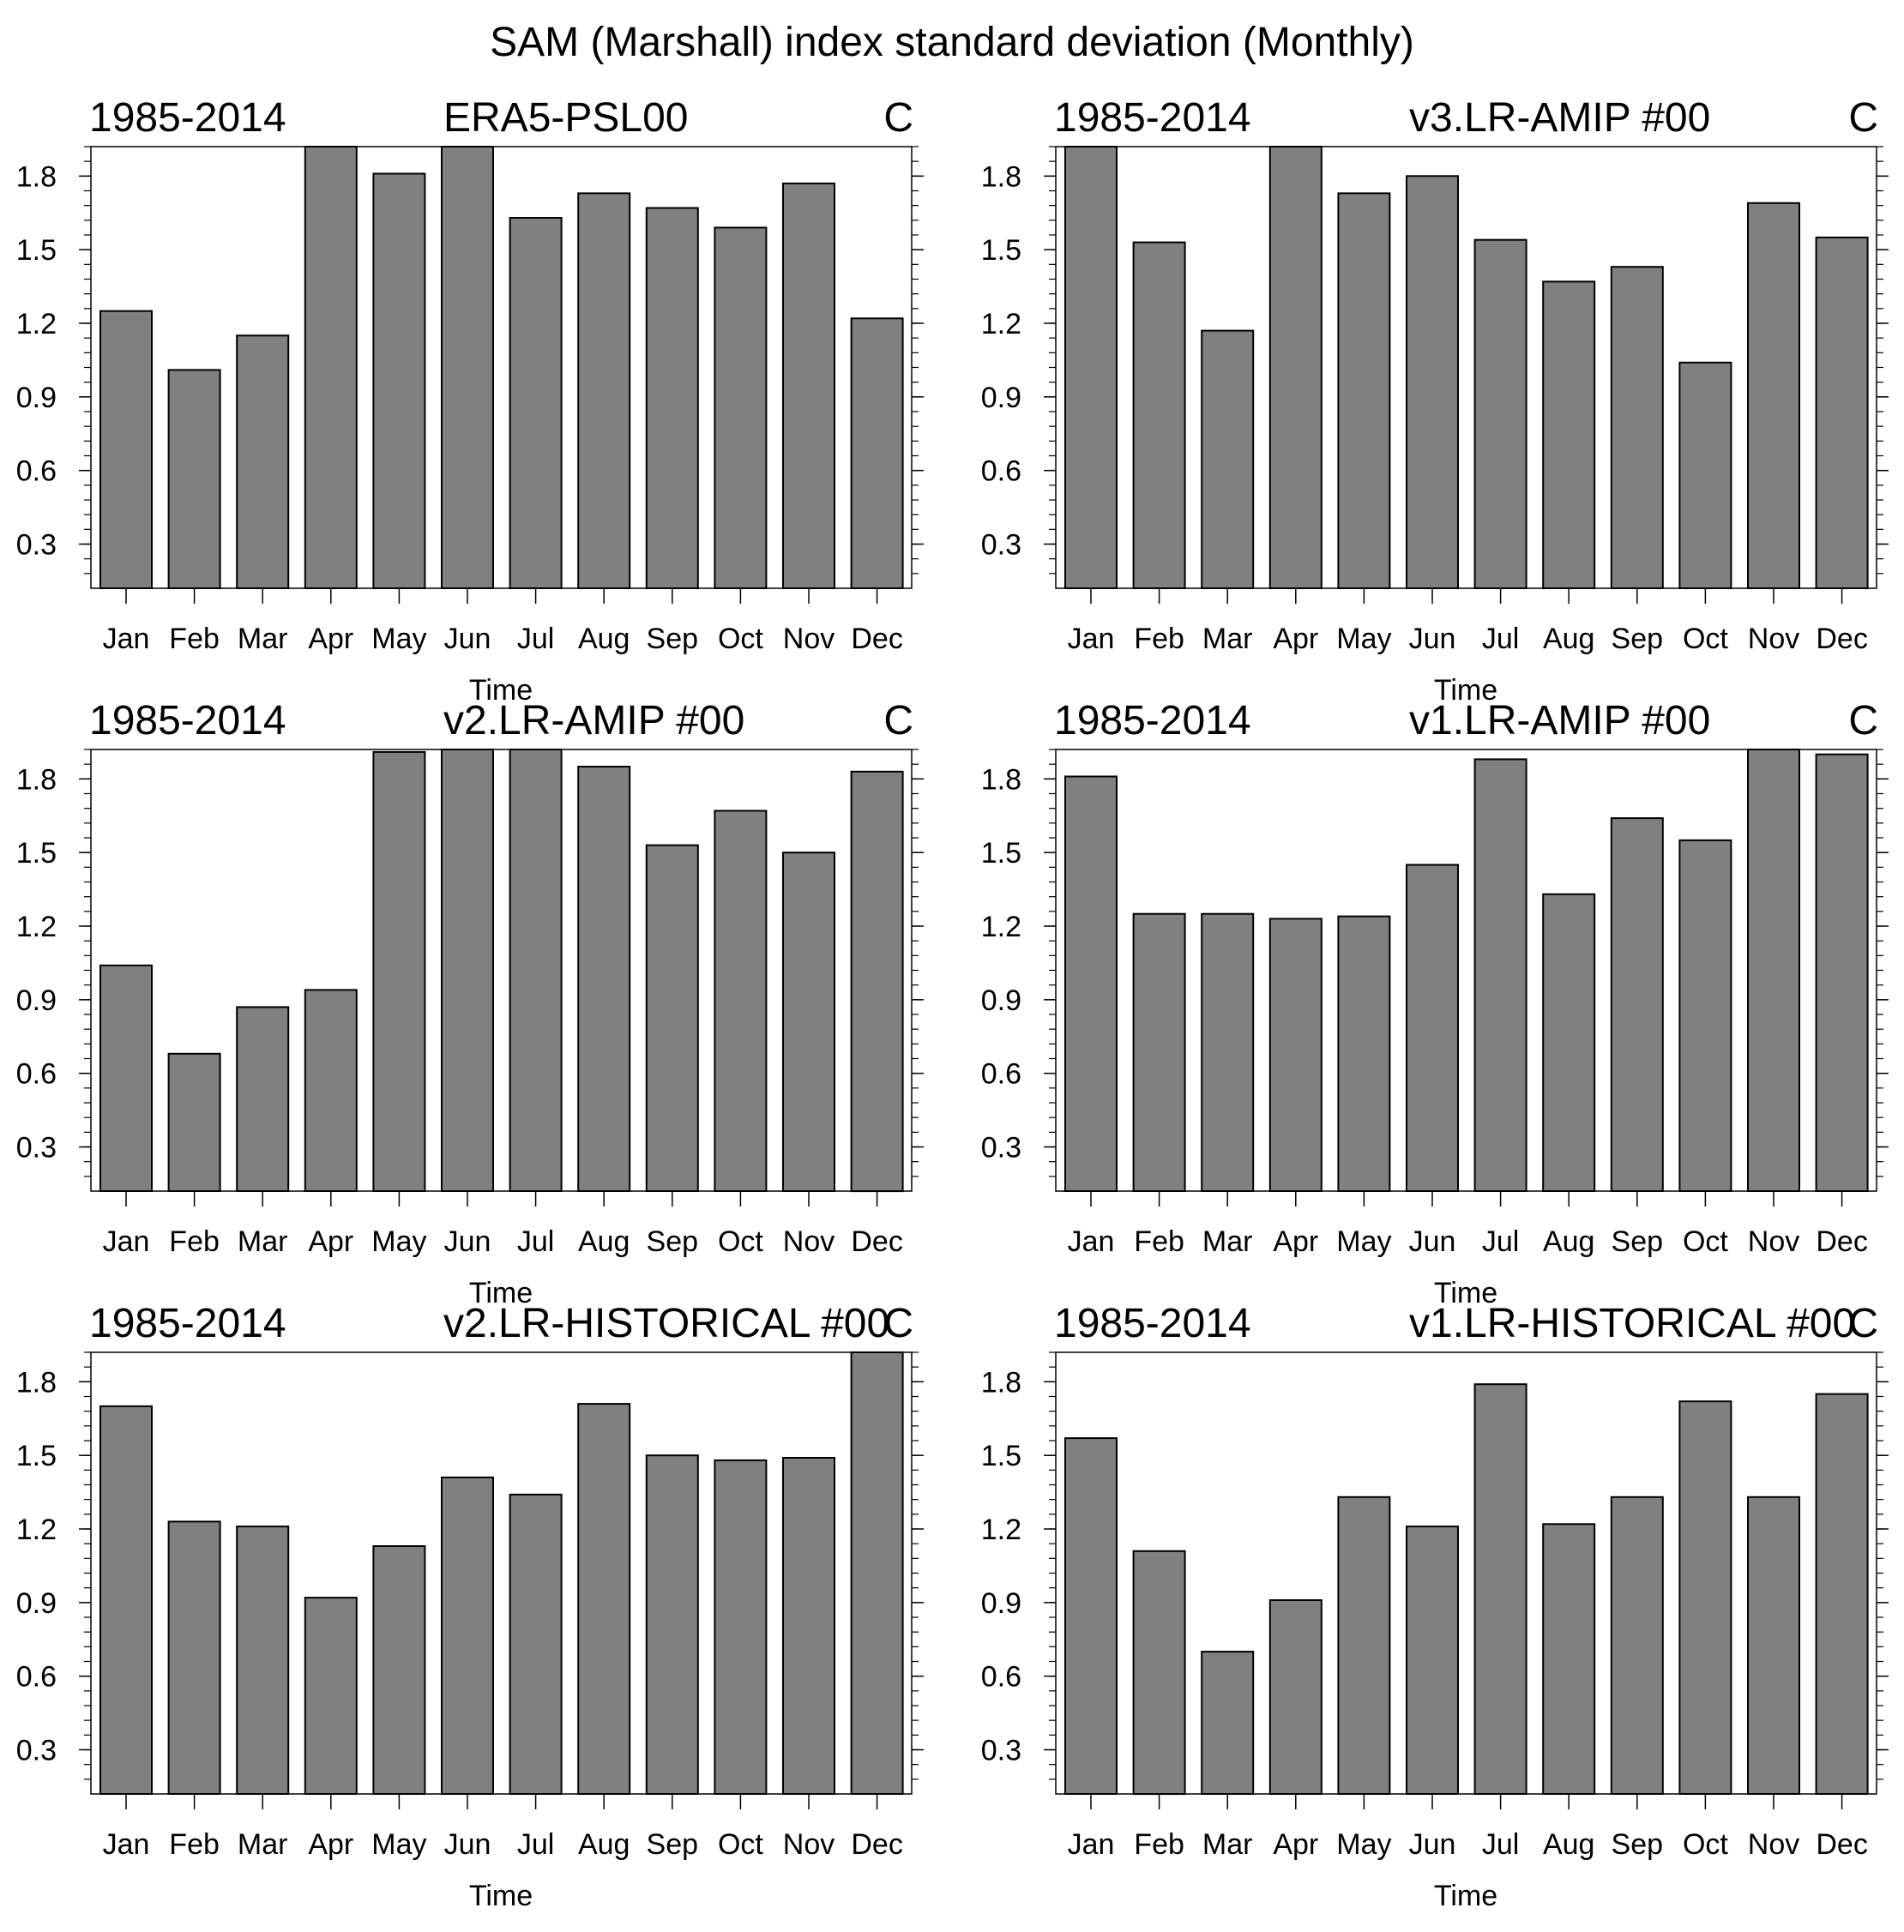  I want to click on panel-title: v2.LR-HISTORICAL #00, so click(666, 1323).